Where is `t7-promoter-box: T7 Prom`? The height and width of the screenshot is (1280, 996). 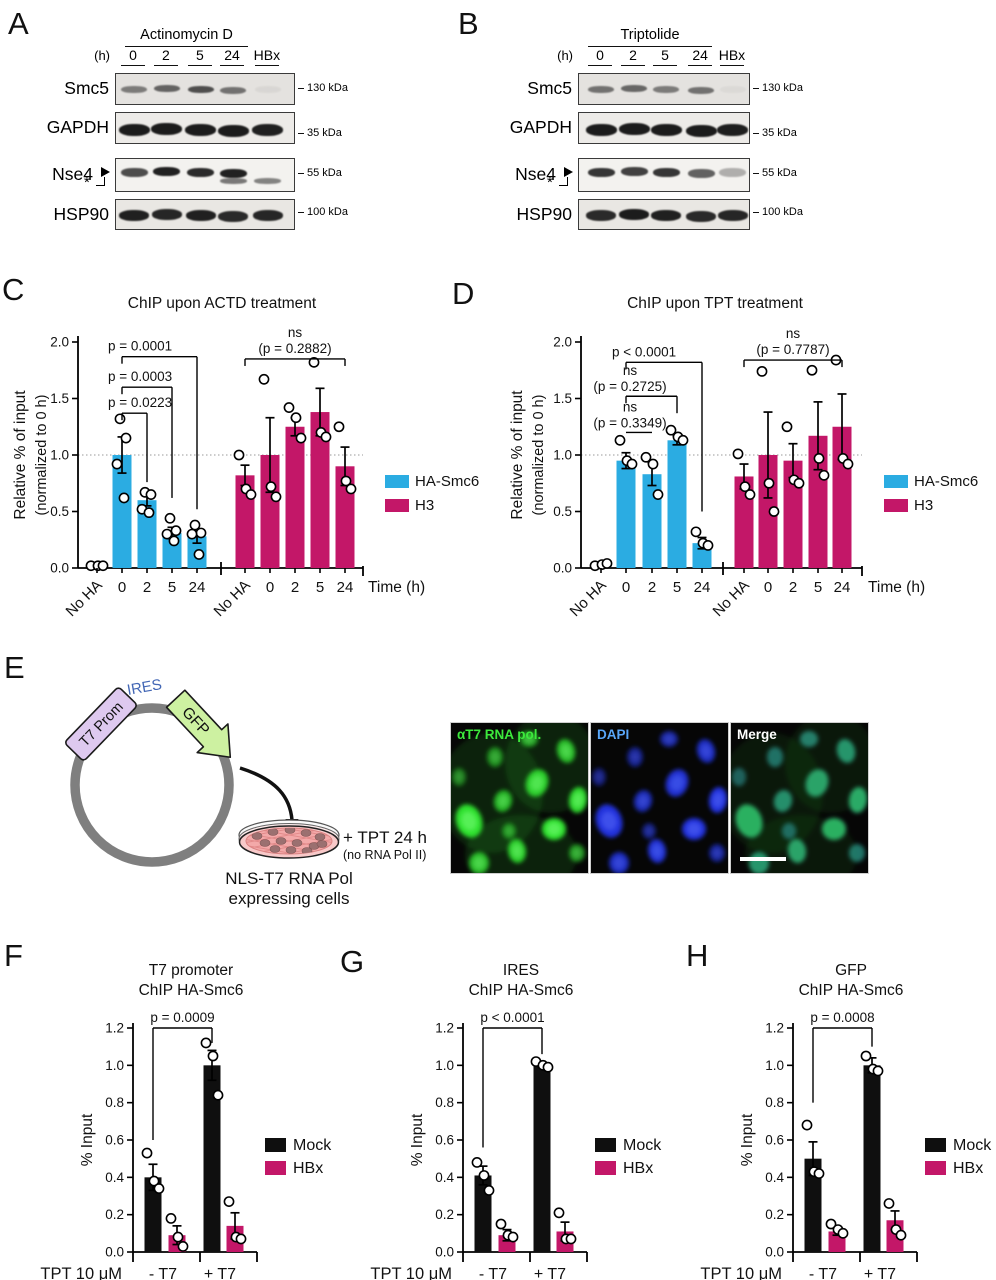 t7-promoter-box: T7 Prom is located at coordinates (101, 724).